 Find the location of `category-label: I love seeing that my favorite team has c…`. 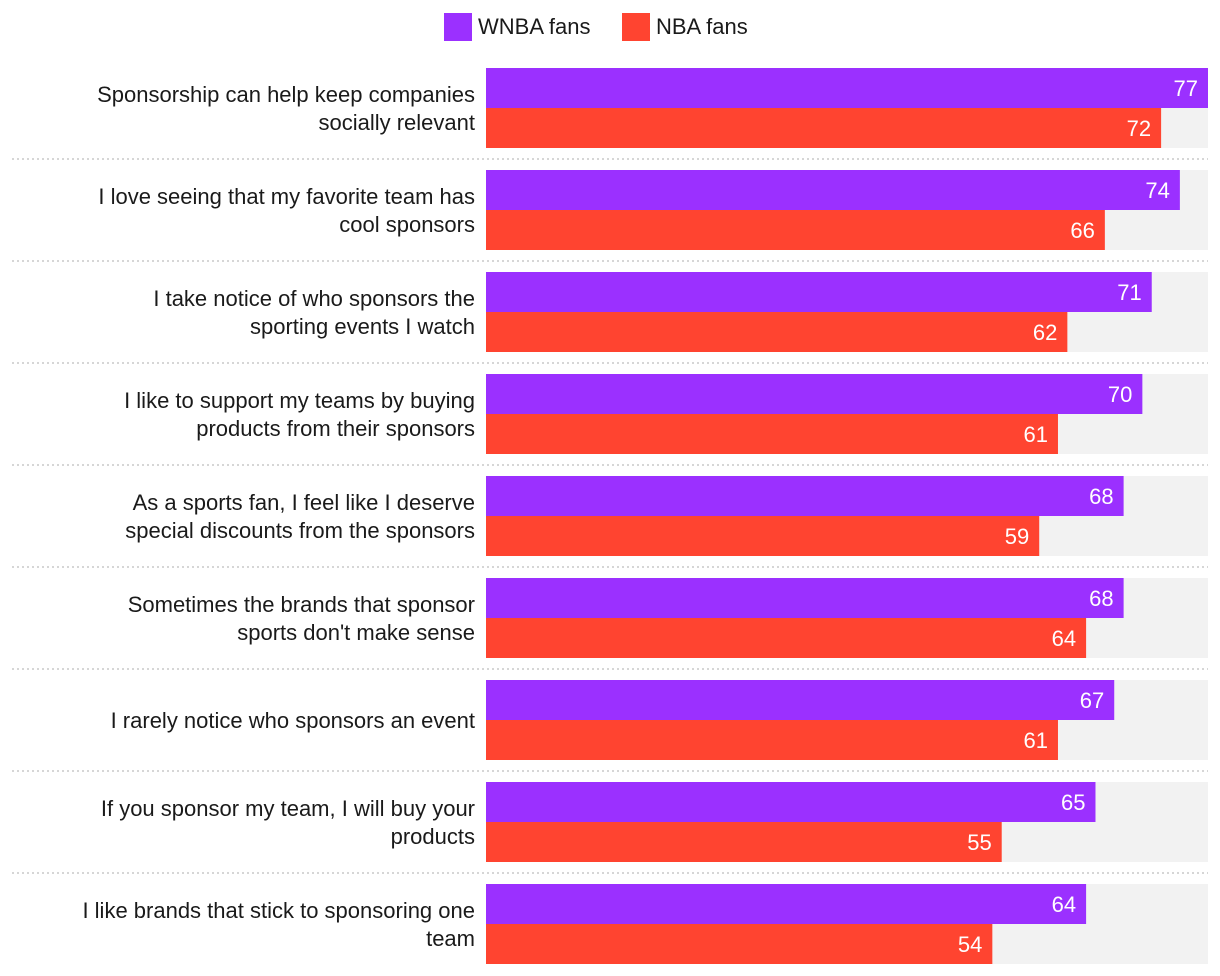

category-label: I love seeing that my favorite team has c… is located at coordinates (286, 210).